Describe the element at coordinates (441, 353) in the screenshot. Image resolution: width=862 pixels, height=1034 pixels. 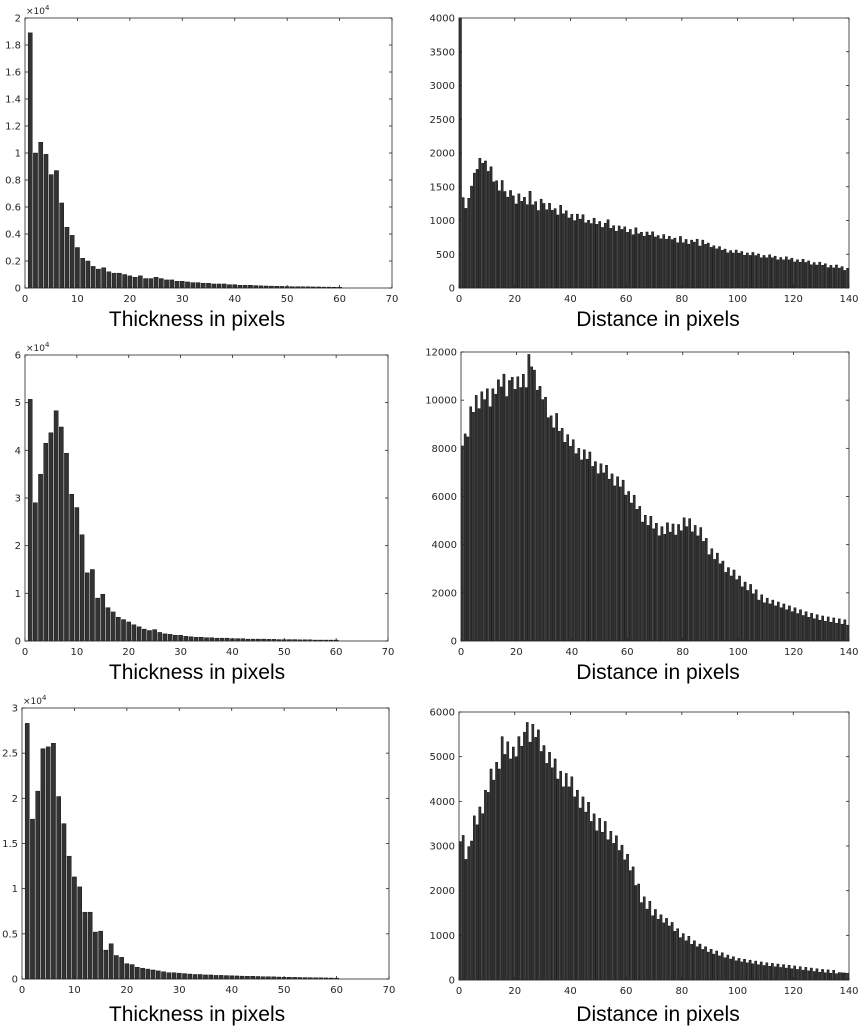
I see `y-tick-label: 12000` at that location.